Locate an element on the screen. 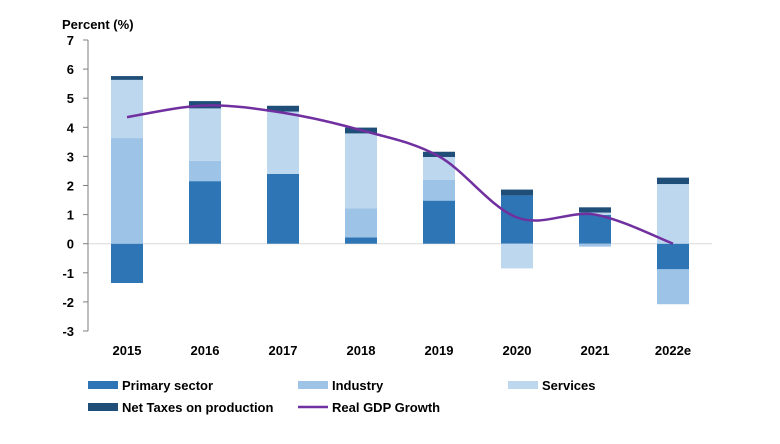 This screenshot has height=444, width=780. bar-net-taxes-on-production-2021 is located at coordinates (595, 210).